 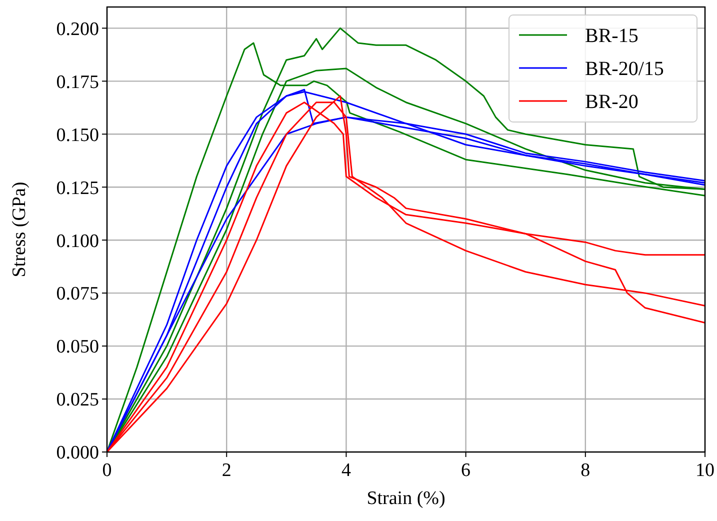 What do you see at coordinates (77, 453) in the screenshot?
I see `y-tick-label: 0.000` at bounding box center [77, 453].